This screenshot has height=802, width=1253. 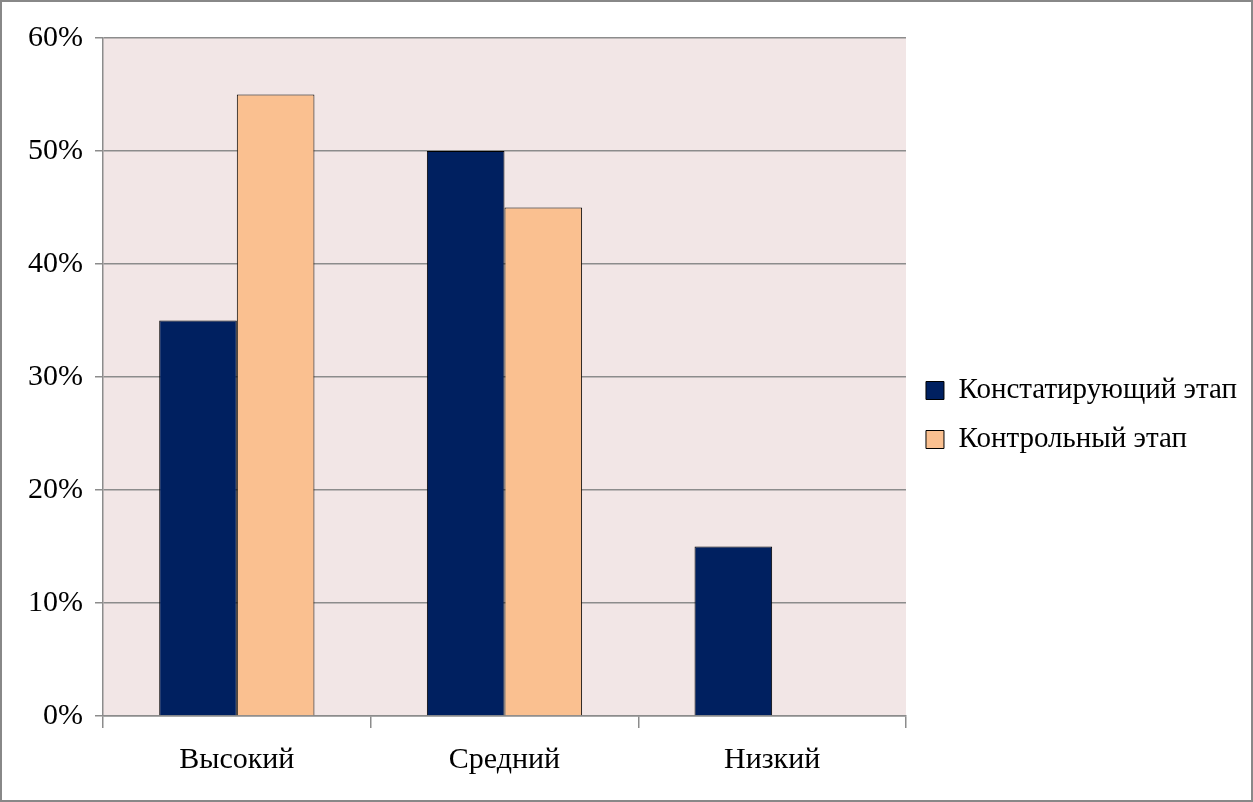 What do you see at coordinates (237, 757) in the screenshot?
I see `x-tick-label: Высокий` at bounding box center [237, 757].